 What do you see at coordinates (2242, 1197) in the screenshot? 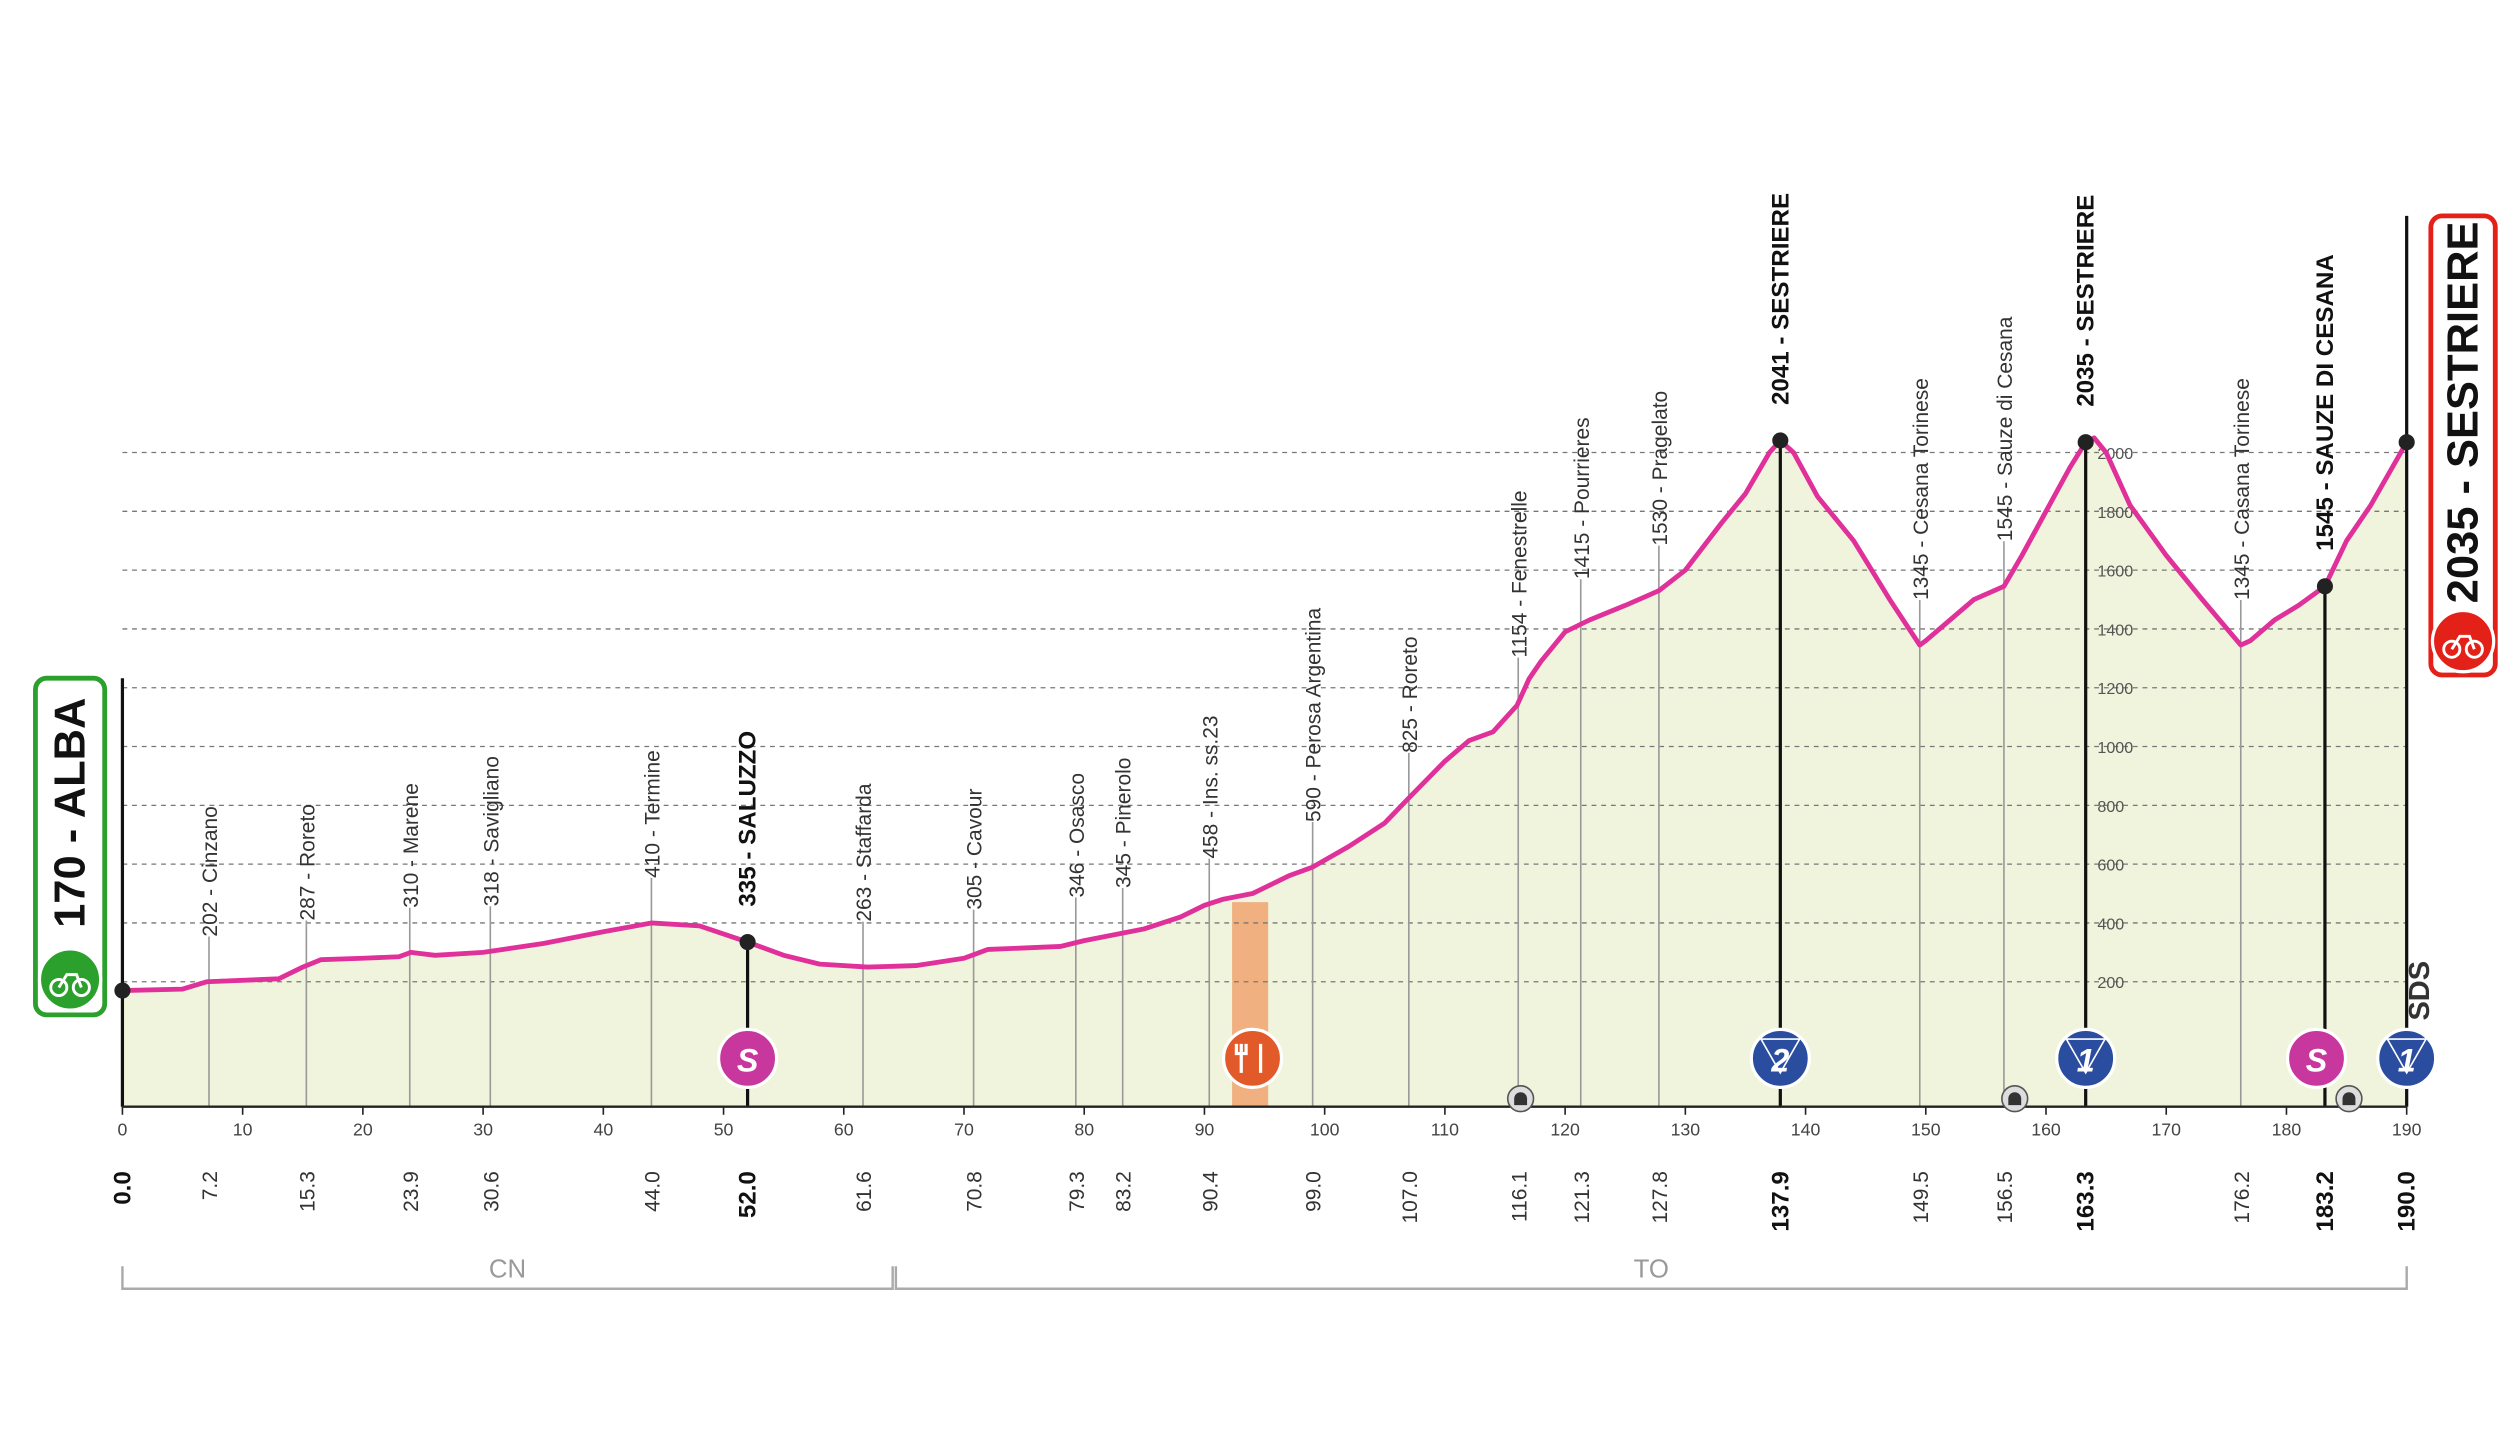
I see `km-label: 176.2` at bounding box center [2242, 1197].